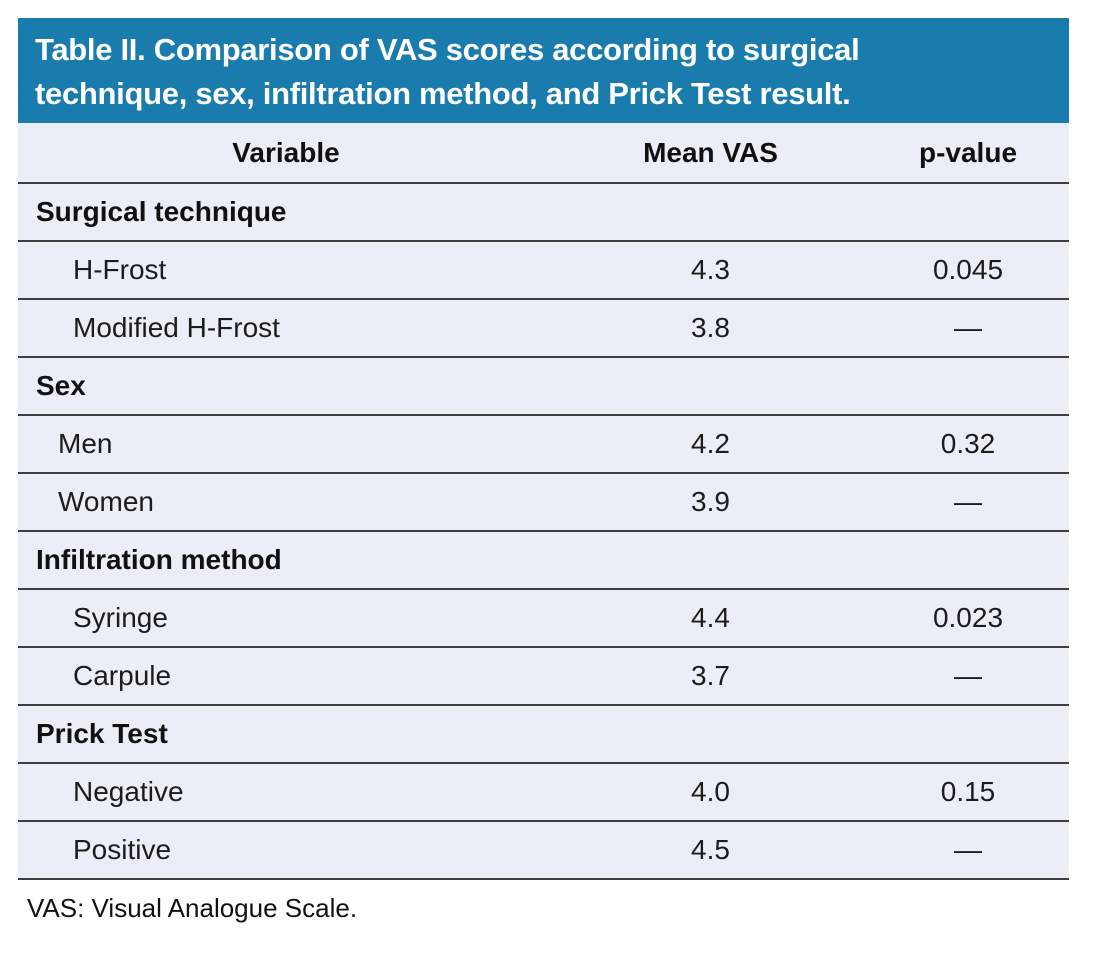  I want to click on section-header-label: Sex, so click(543, 386).